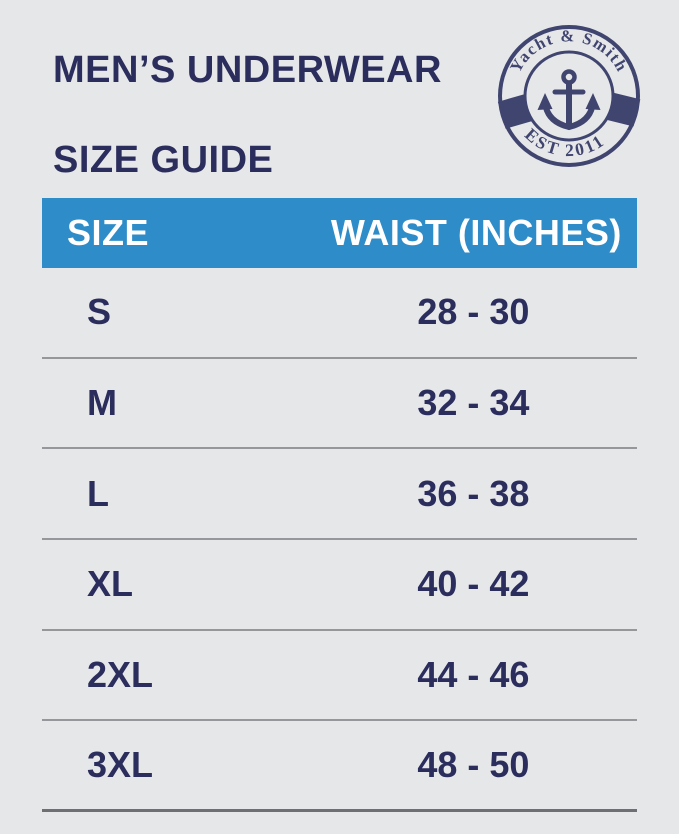 This screenshot has width=679, height=834. Describe the element at coordinates (624, 109) in the screenshot. I see `lifebuoy-patch-right` at that location.